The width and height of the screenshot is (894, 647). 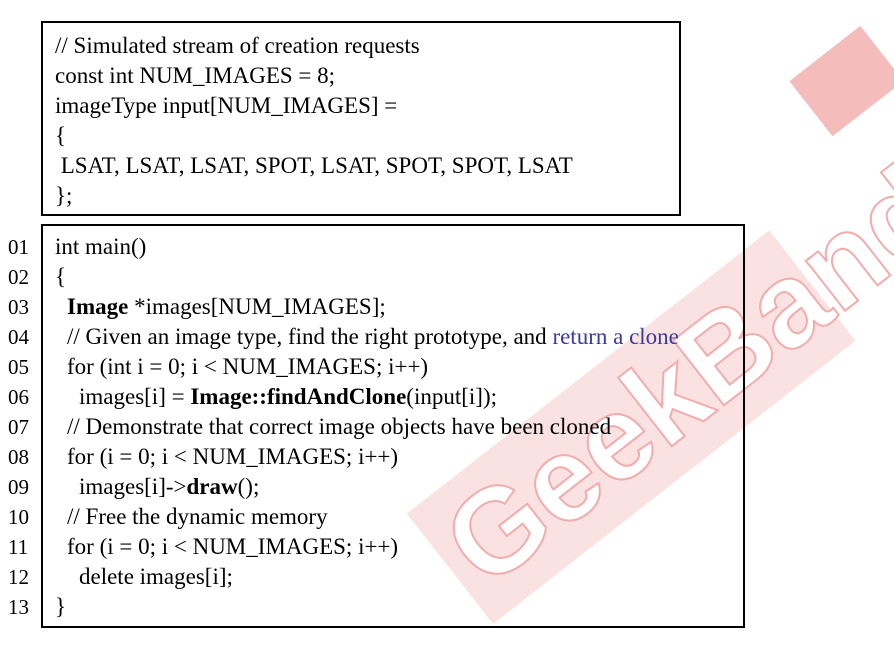 I want to click on code-line-10: // Free the dynamic memory, so click(x=197, y=516).